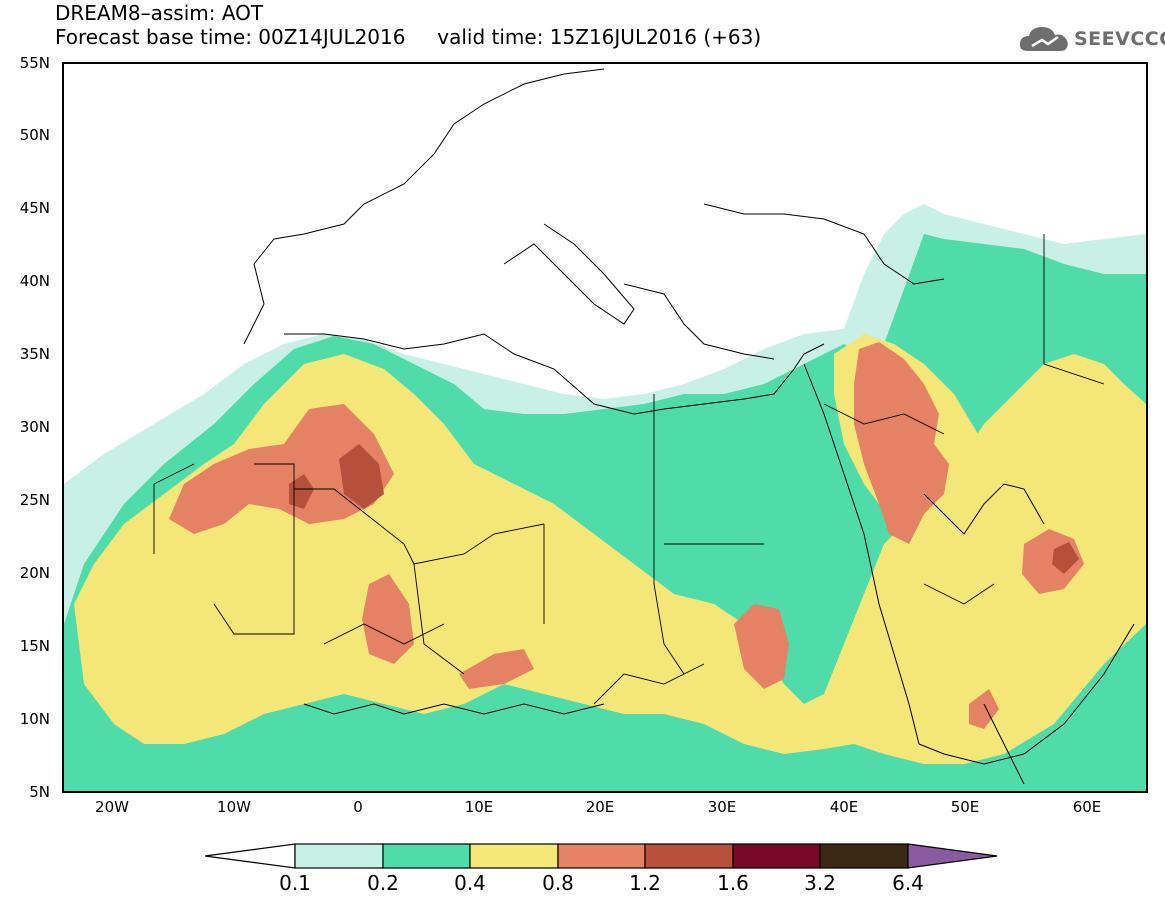 This screenshot has height=905, width=1165. Describe the element at coordinates (34, 500) in the screenshot. I see `lat-tick-25n: 25N` at that location.